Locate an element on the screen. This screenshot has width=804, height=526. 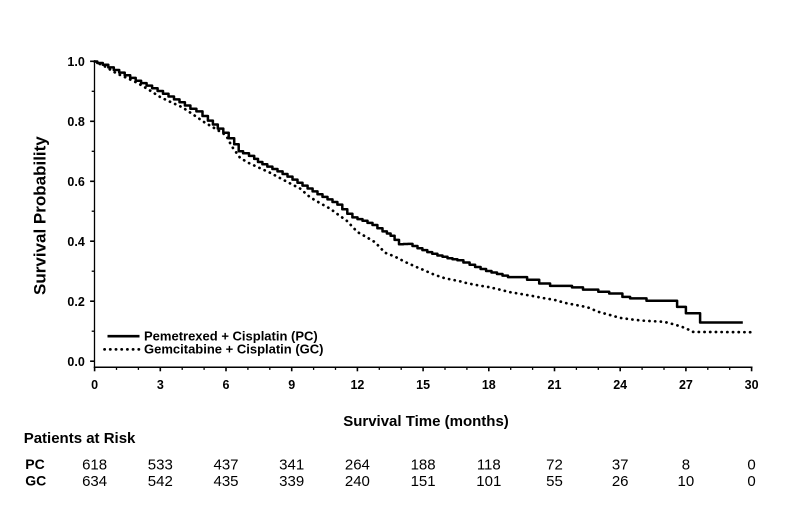
svg-text: 9 is located at coordinates (291, 385).